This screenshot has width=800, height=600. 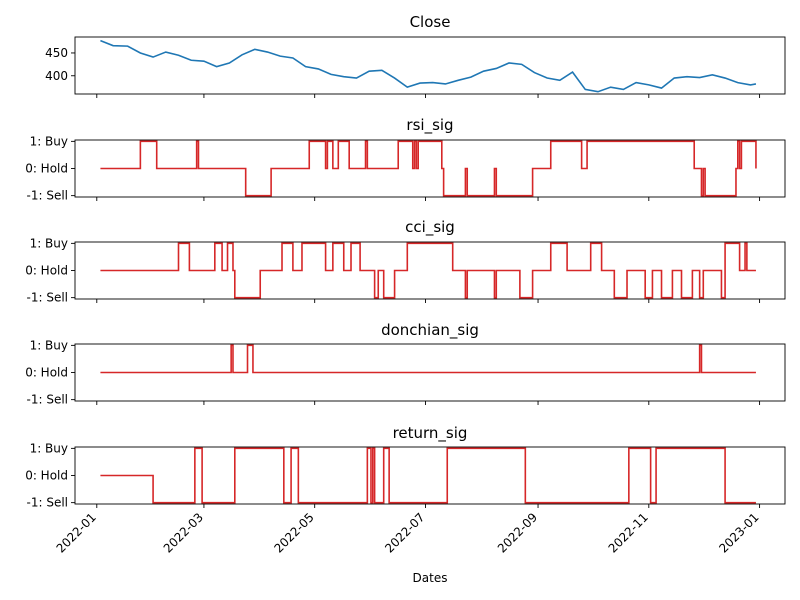 I want to click on donchian-sig-panel-title: donchian_sig, so click(x=430, y=330).